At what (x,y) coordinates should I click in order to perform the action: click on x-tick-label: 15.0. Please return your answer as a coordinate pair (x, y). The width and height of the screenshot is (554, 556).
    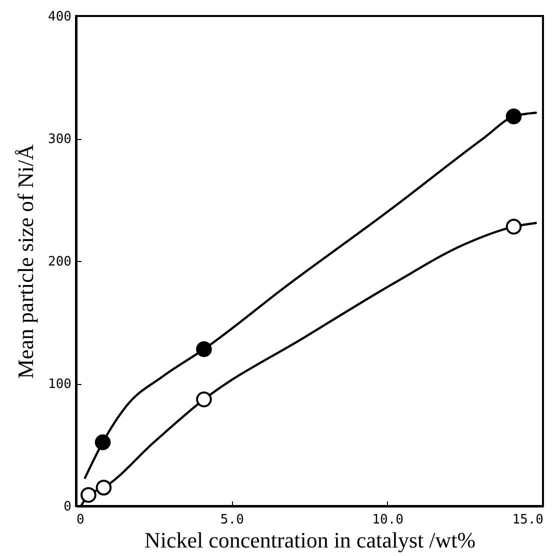
    Looking at the image, I should click on (528, 520).